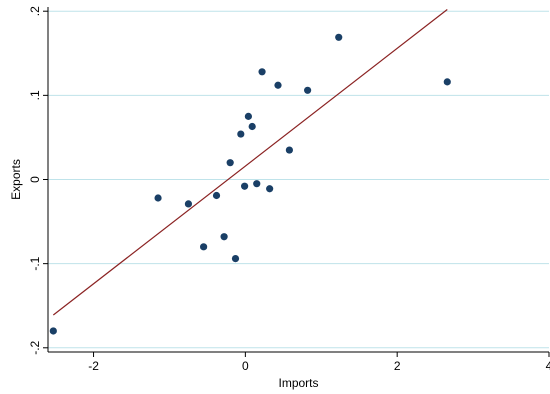 The image size is (550, 394). Describe the element at coordinates (35, 179) in the screenshot. I see `y-tick-label: 0` at that location.